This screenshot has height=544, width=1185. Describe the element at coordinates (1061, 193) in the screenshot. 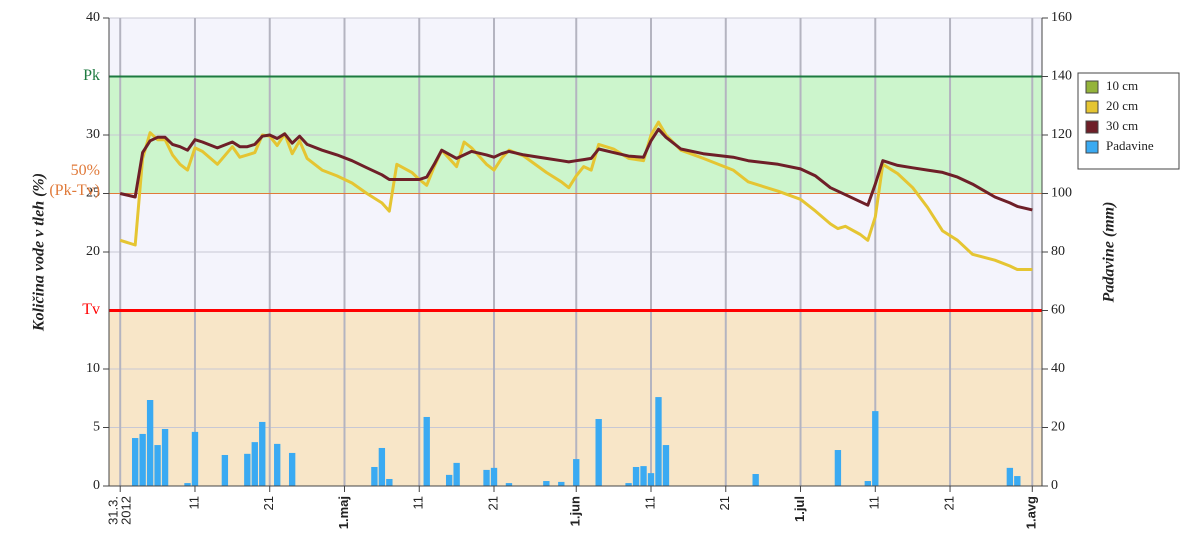

I see `y2-tick-label: 100` at that location.